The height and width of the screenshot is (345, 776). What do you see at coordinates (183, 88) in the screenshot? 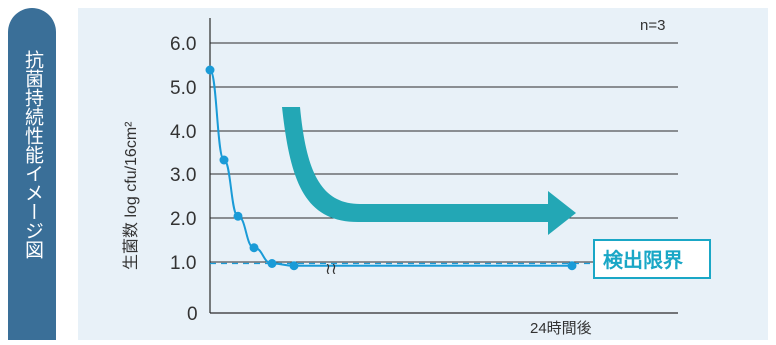
I see `ytick-5: 5.0` at bounding box center [183, 88].